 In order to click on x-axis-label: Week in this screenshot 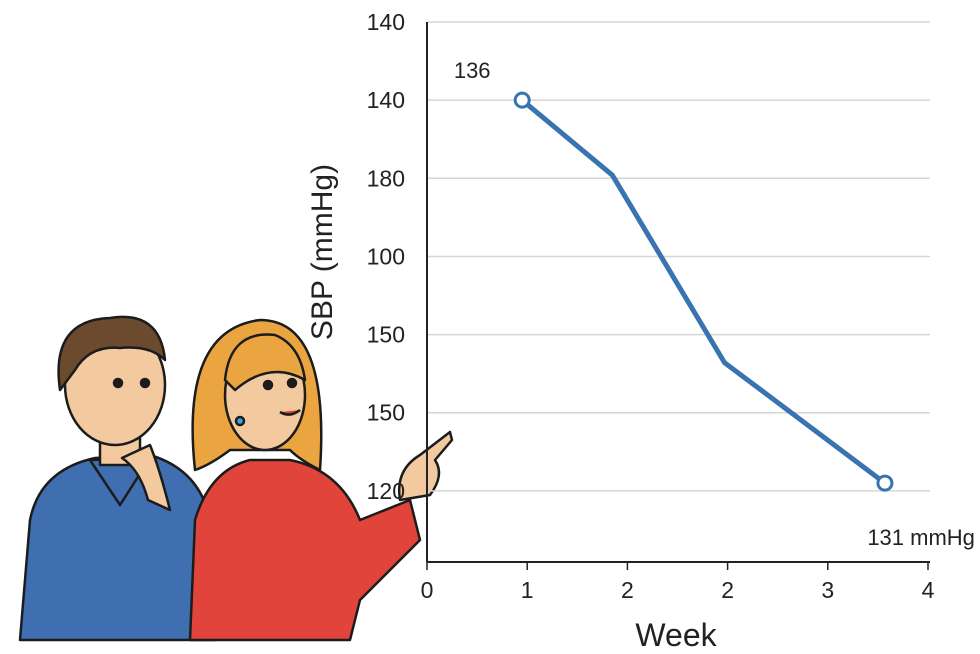, I will do `click(676, 635)`.